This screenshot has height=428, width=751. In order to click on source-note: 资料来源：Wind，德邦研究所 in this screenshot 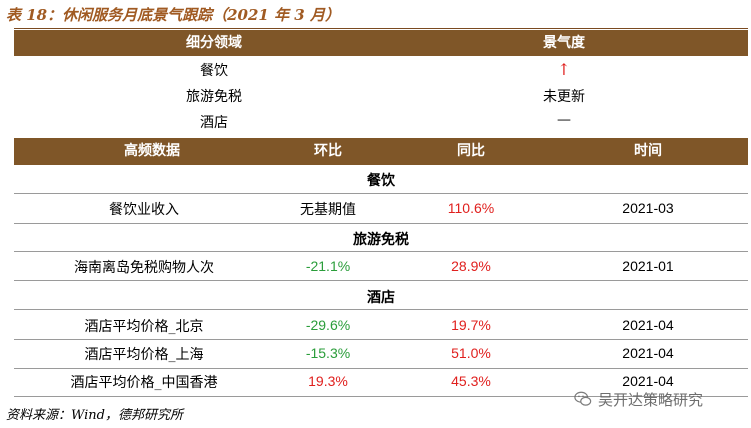, I will do `click(94, 415)`.